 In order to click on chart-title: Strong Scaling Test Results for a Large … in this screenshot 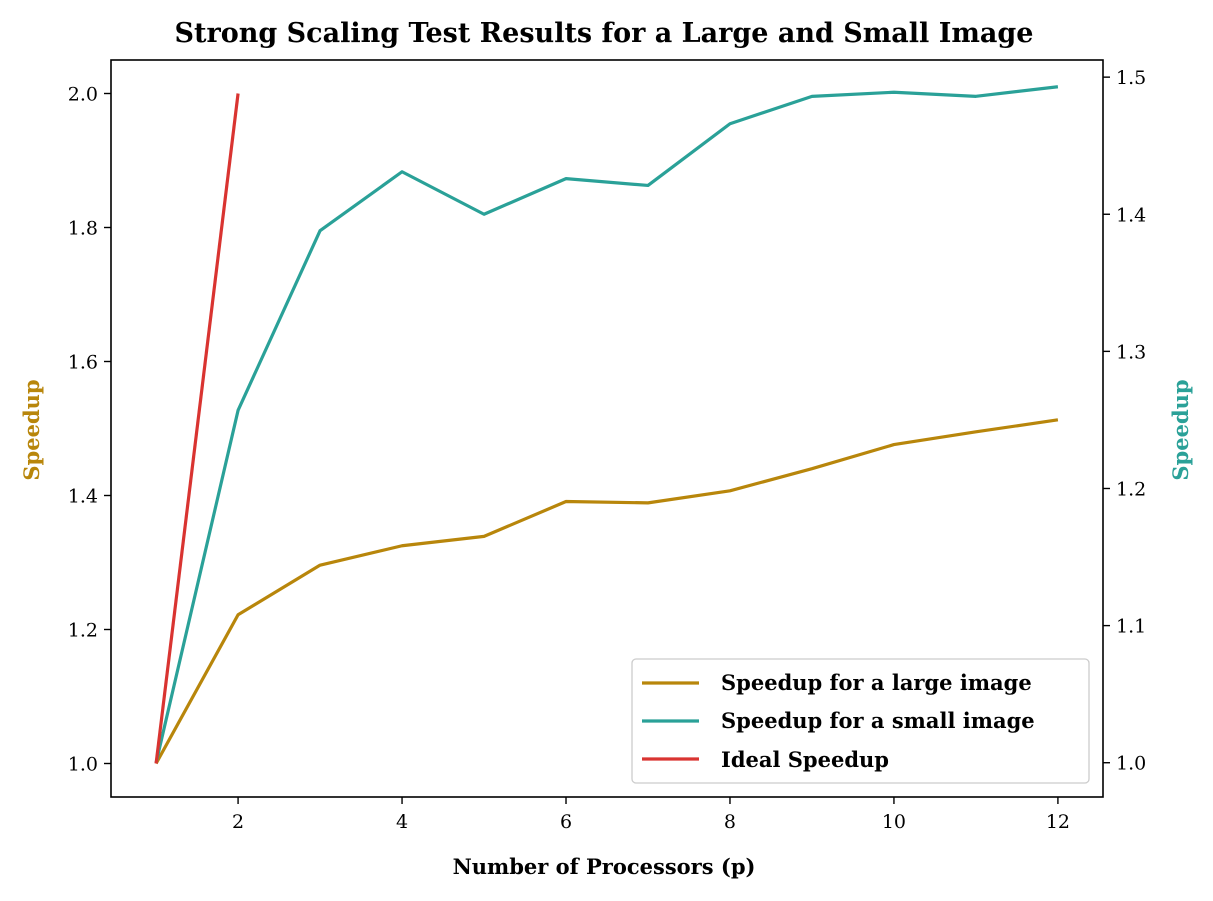, I will do `click(604, 33)`.